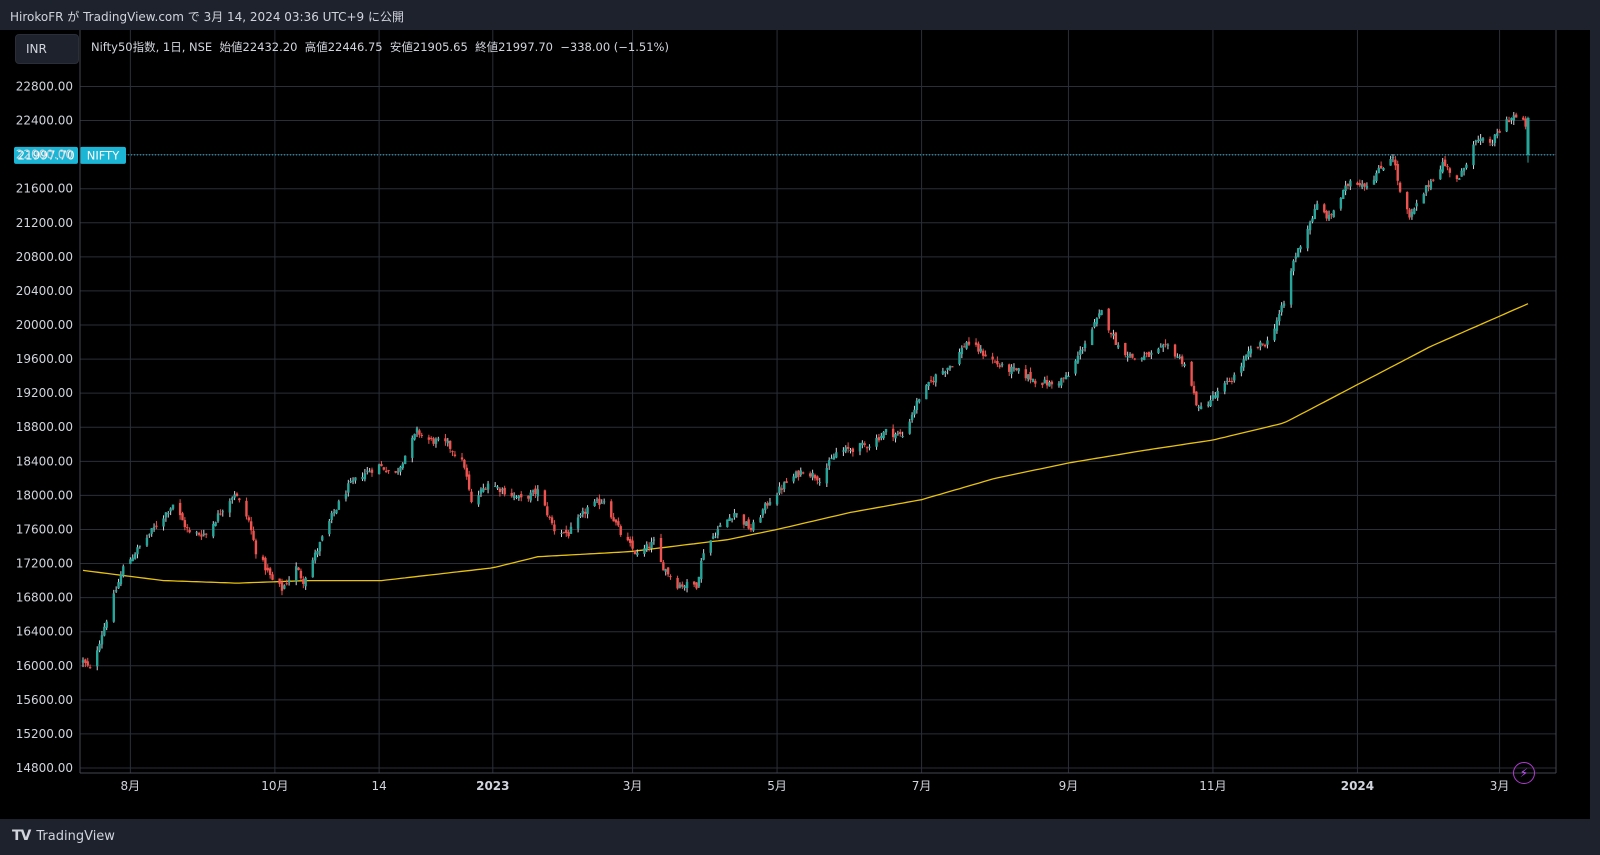 The image size is (1600, 855). I want to click on legend-high: 22446.75, so click(355, 47).